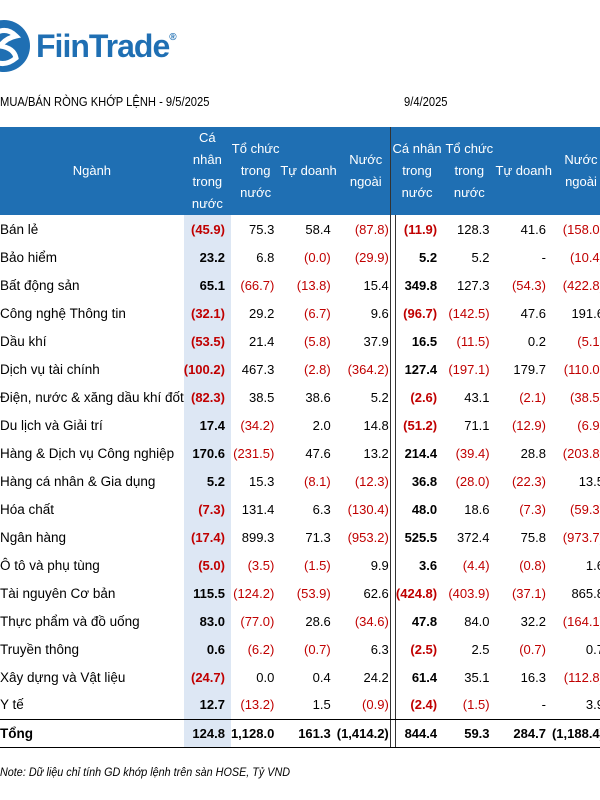 The width and height of the screenshot is (600, 800). Describe the element at coordinates (197, 705) in the screenshot. I see `table-row: Y tế 12.7 (13.2) 1.5 (0.9)` at that location.